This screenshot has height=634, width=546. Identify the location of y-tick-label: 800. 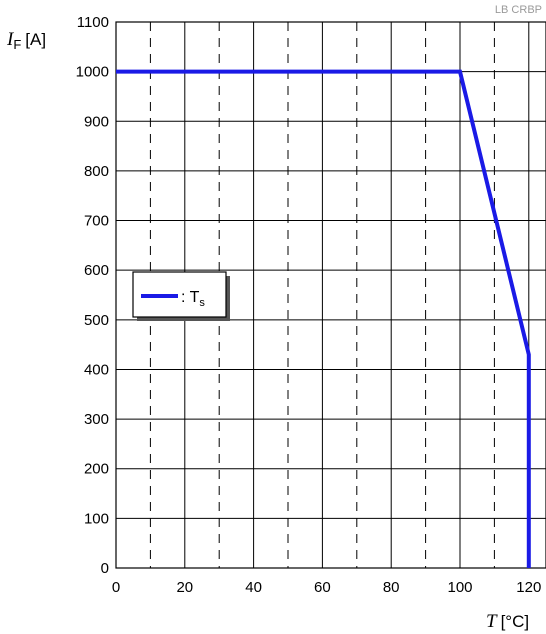
(96, 171).